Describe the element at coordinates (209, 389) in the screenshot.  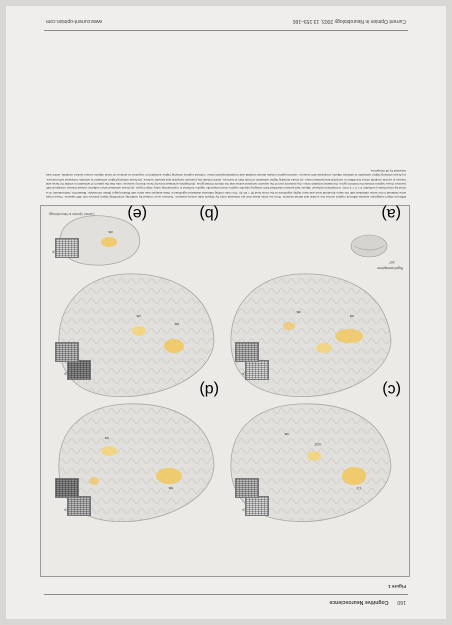
I see `panel-label-d: (d)` at that location.